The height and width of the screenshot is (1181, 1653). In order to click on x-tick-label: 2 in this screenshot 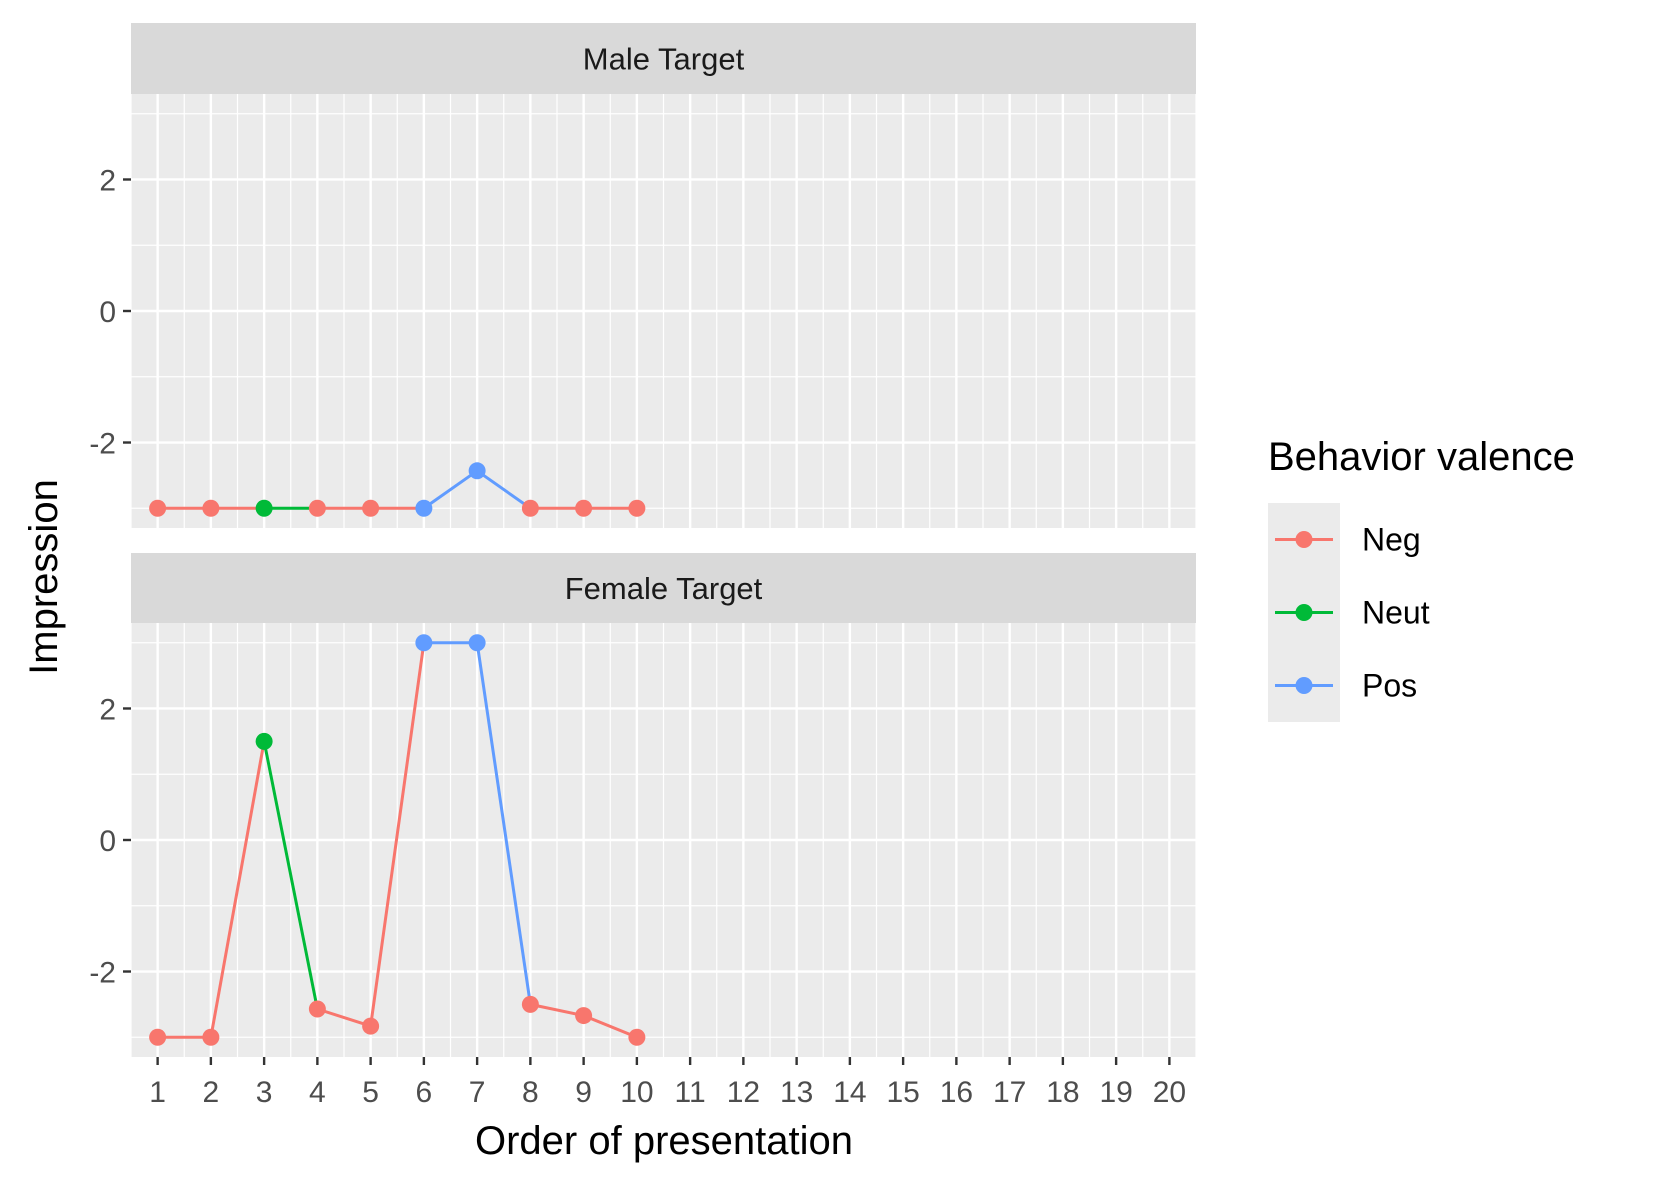, I will do `click(211, 1092)`.